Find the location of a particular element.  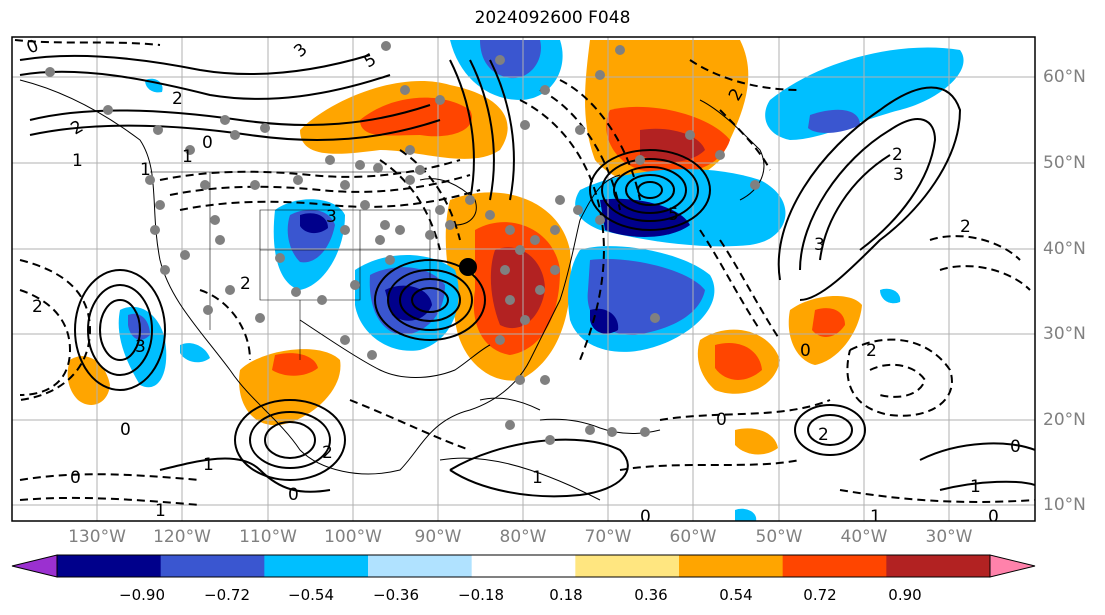

lat-label: 60°N is located at coordinates (1064, 77).